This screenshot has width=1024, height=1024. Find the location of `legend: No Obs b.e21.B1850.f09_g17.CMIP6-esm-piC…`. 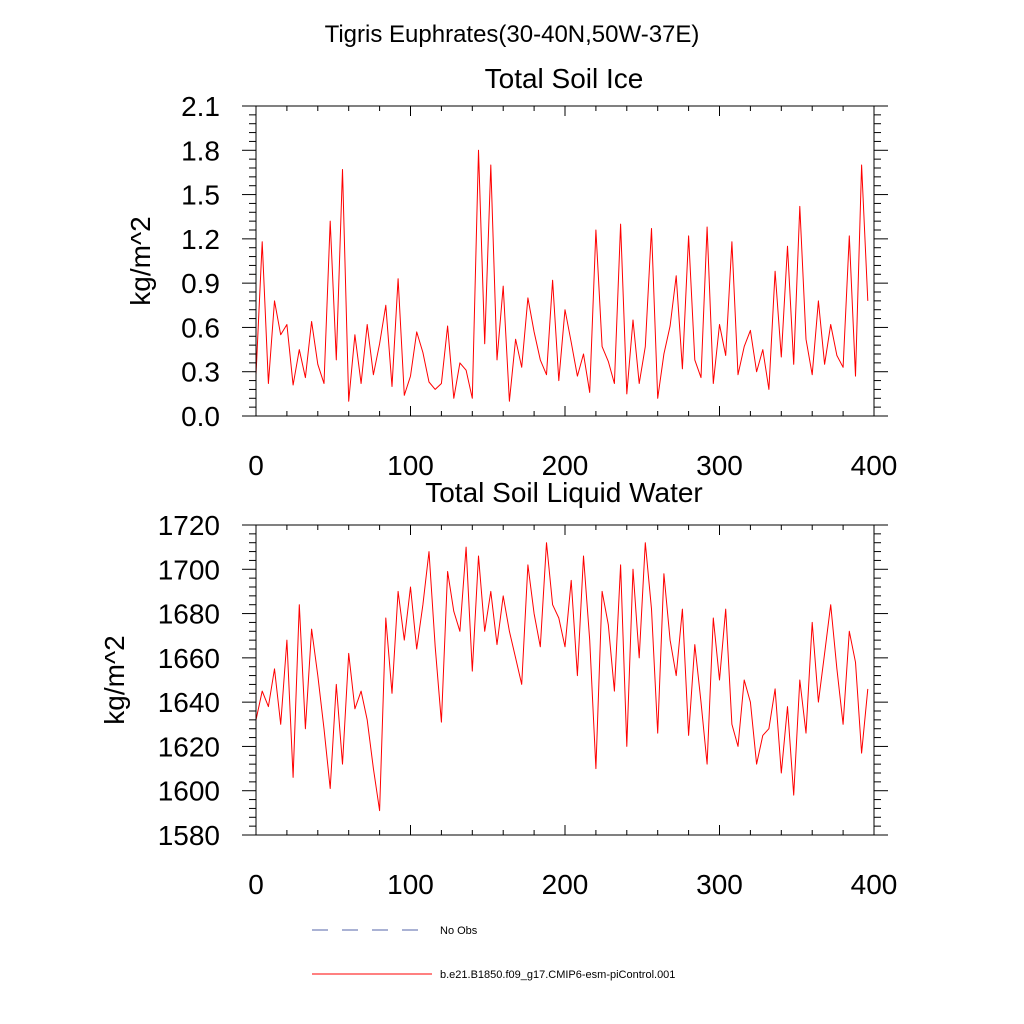

legend: No Obs b.e21.B1850.f09_g17.CMIP6-esm-piC… is located at coordinates (493, 953).